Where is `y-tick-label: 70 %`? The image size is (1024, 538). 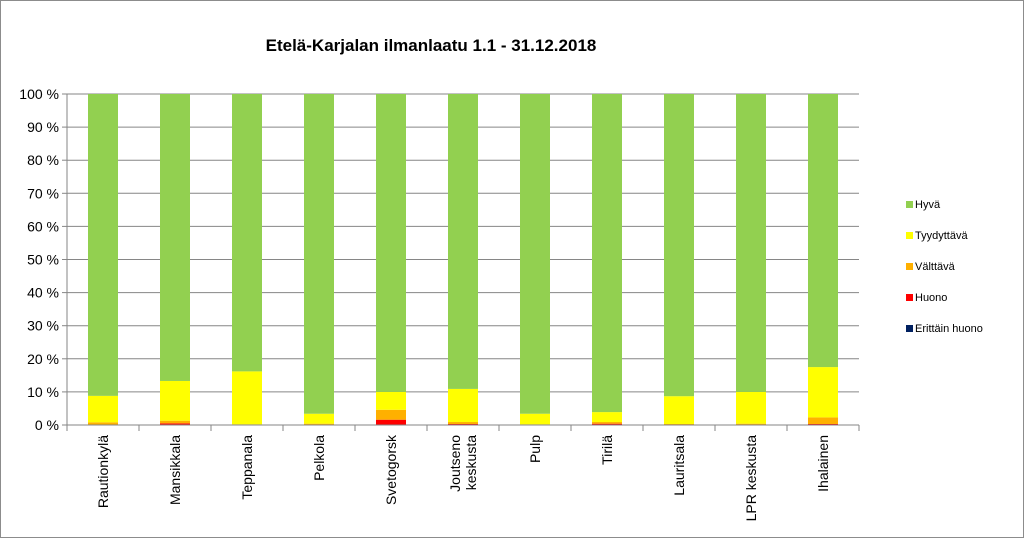
y-tick-label: 70 % is located at coordinates (43, 193).